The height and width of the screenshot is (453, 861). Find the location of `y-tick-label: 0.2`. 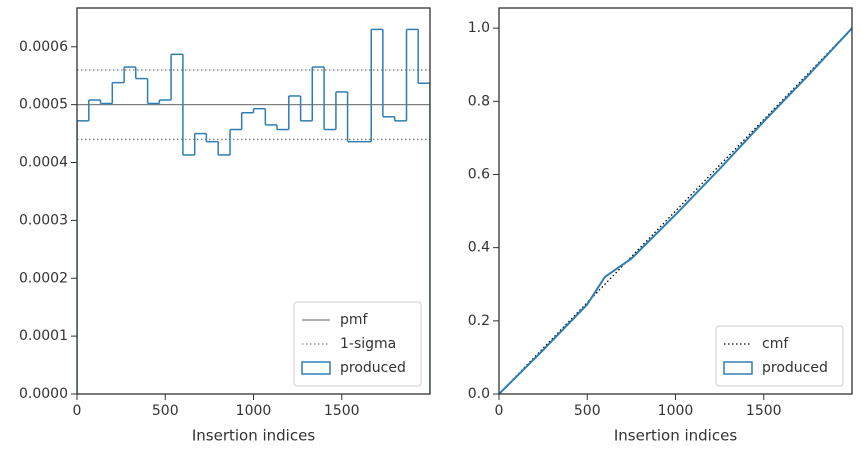

y-tick-label: 0.2 is located at coordinates (479, 321).